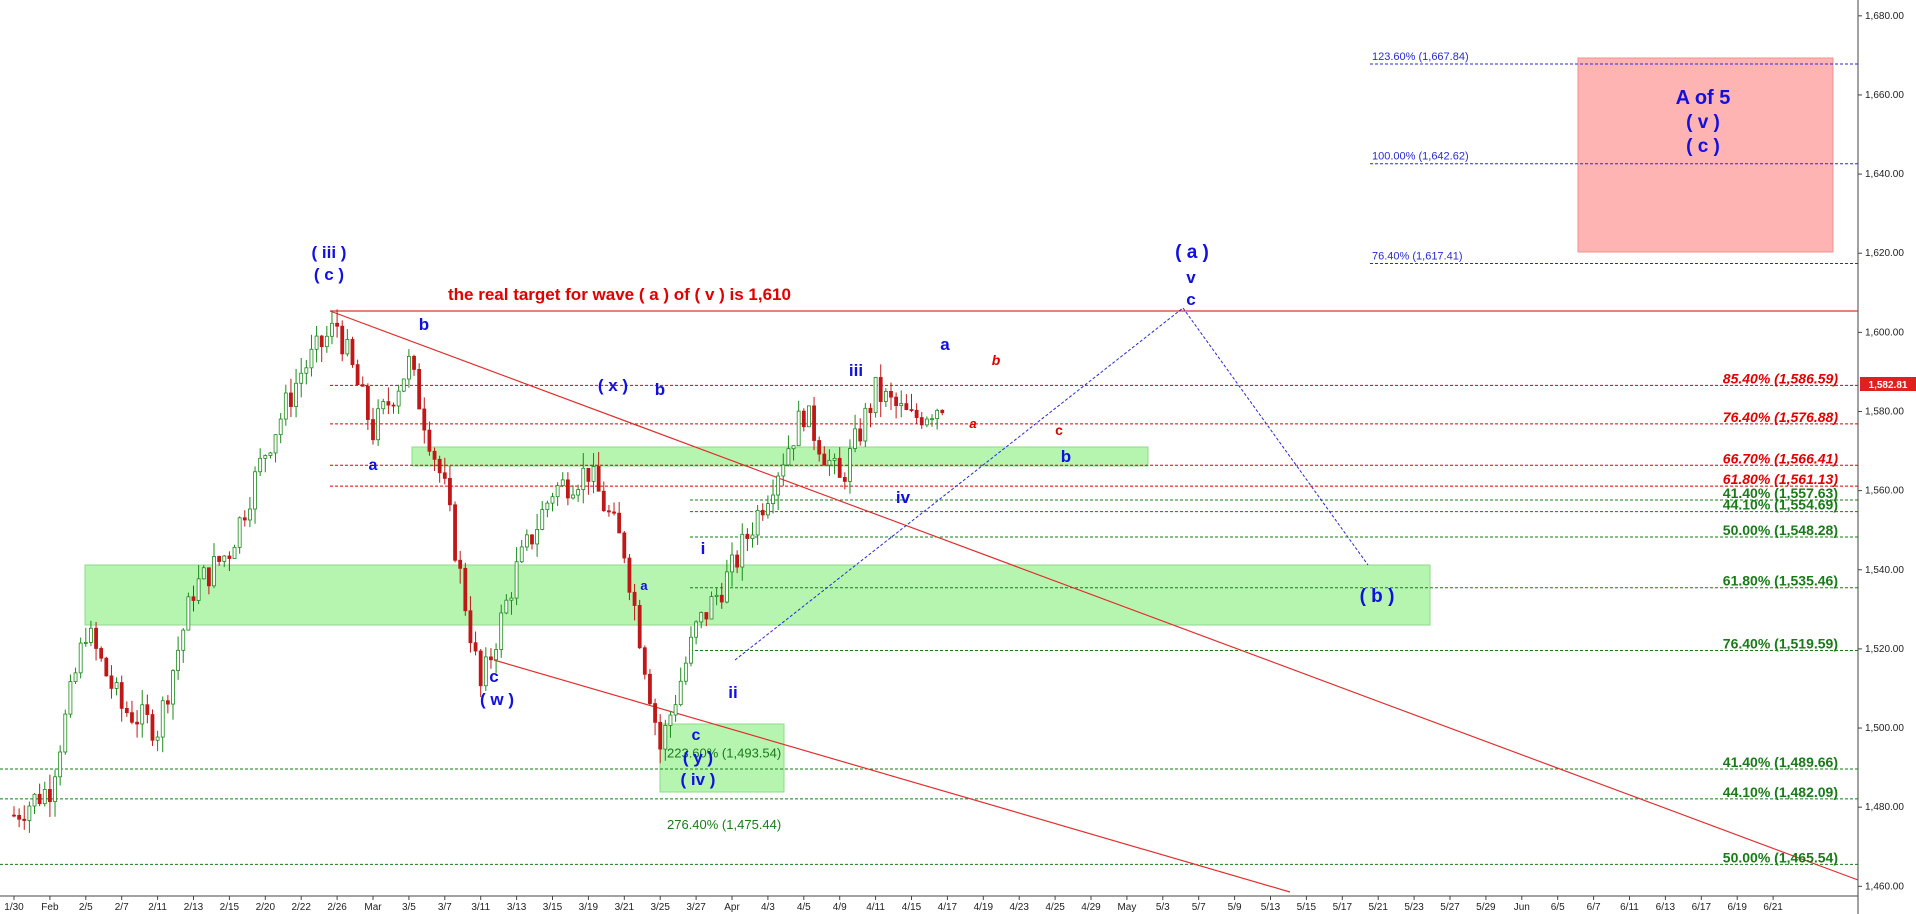 The height and width of the screenshot is (914, 1916). I want to click on wave-label-w: ( w ), so click(497, 699).